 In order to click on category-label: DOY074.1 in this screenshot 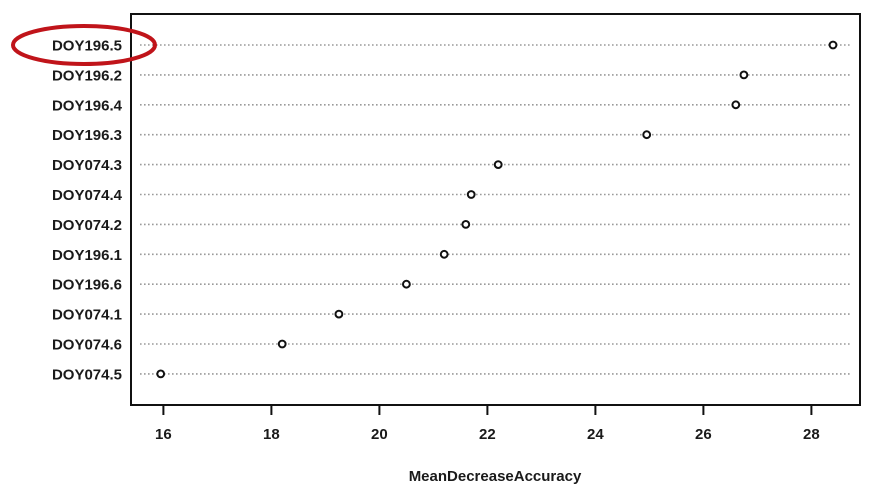, I will do `click(87, 315)`.